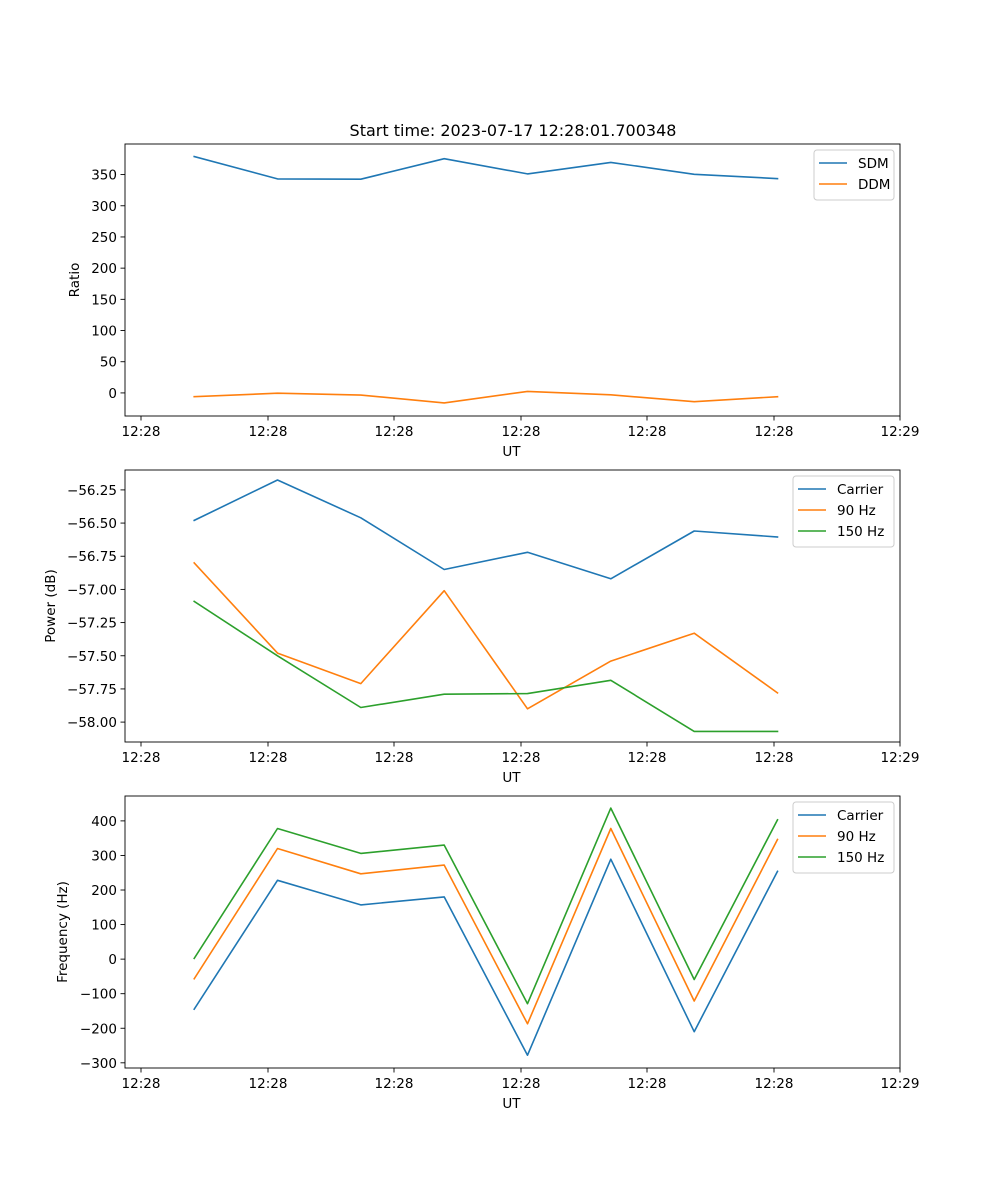  I want to click on y-axis-label: Frequency (Hz), so click(63, 932).